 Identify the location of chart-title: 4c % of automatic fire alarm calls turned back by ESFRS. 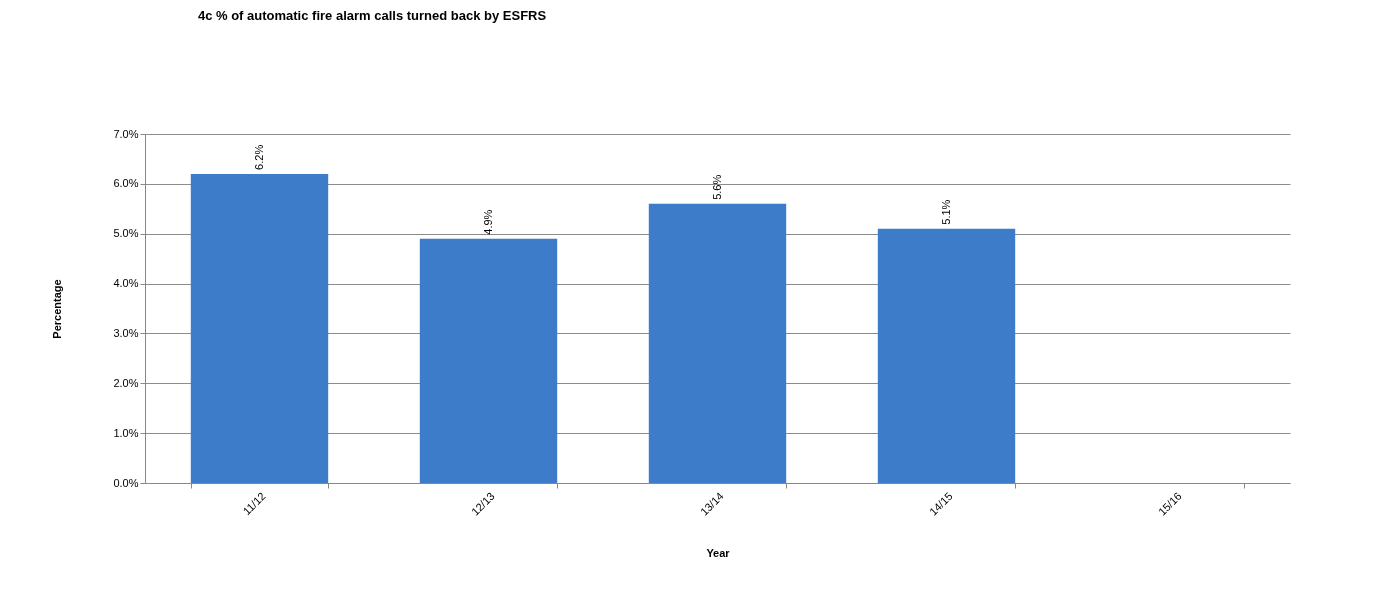
(372, 15).